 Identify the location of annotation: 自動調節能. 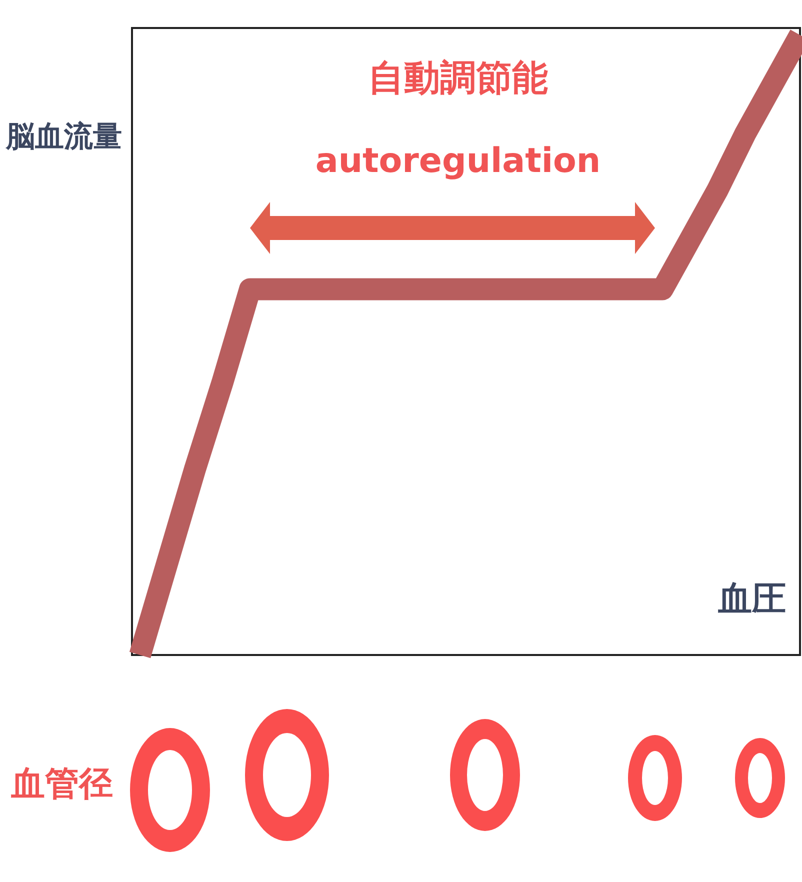
(458, 78).